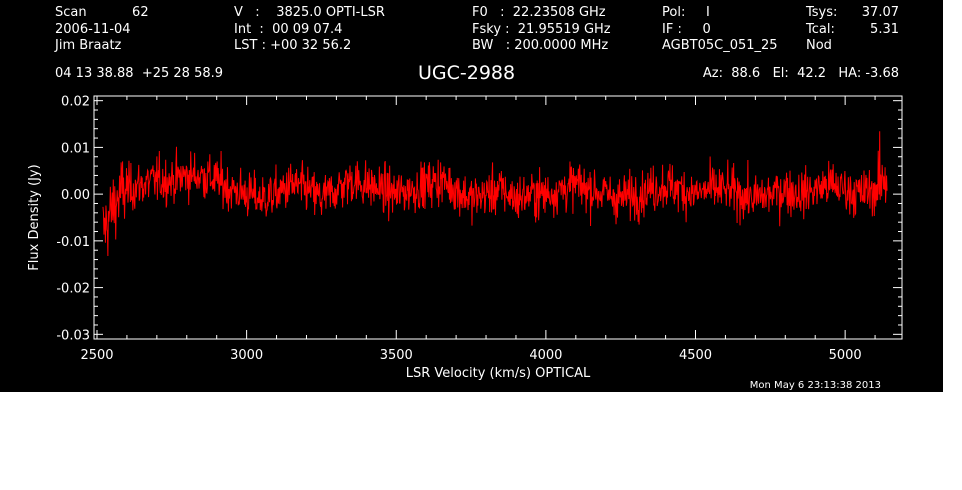 Image resolution: width=962 pixels, height=490 pixels. Describe the element at coordinates (288, 29) in the screenshot. I see `header-integration-line: Int : 00 09 07.4` at that location.